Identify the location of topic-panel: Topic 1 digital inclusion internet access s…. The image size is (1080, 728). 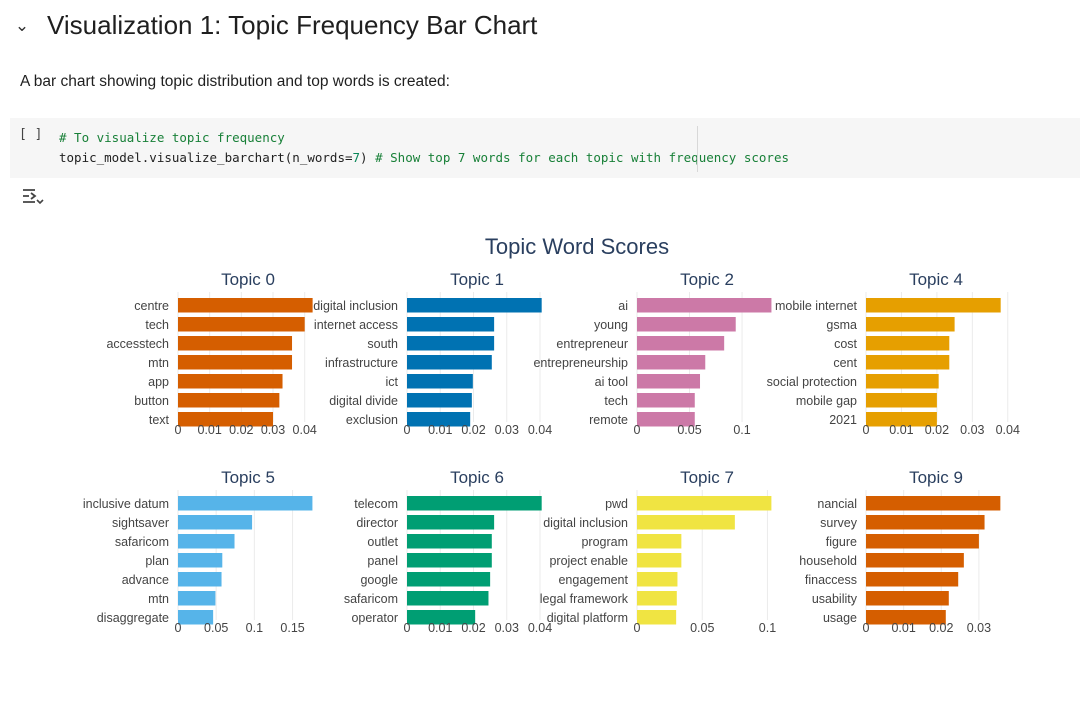
(432, 353).